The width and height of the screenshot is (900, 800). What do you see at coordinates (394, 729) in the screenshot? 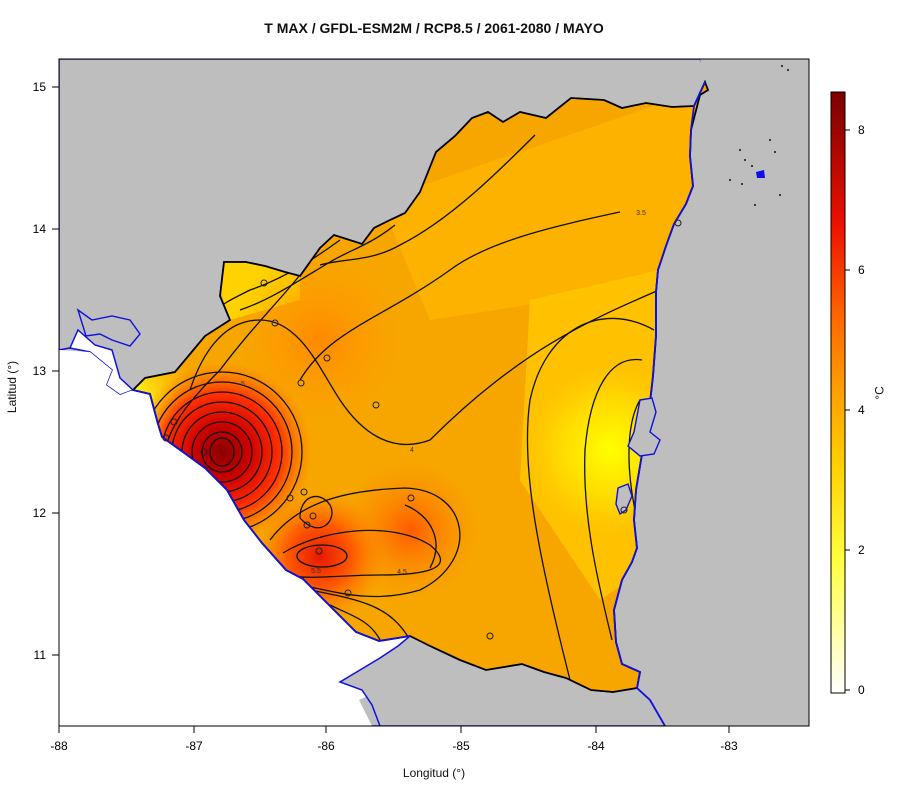
I see `x-axis` at bounding box center [394, 729].